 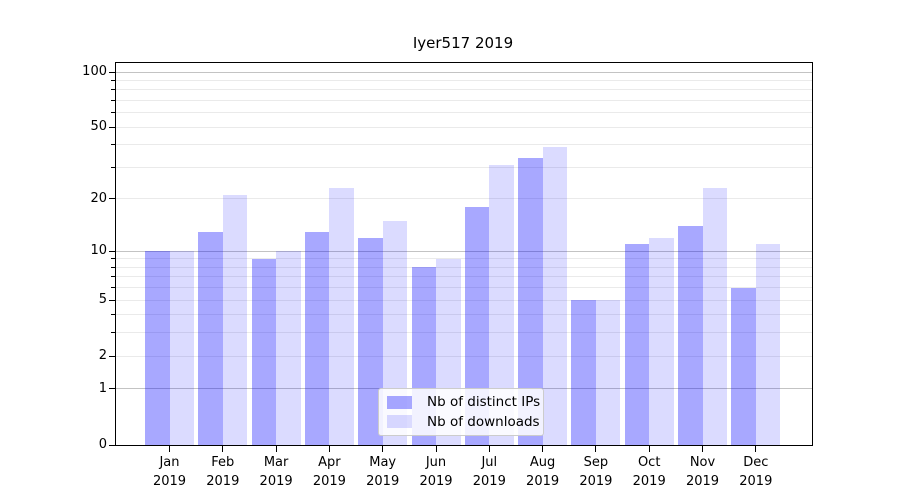 What do you see at coordinates (543, 449) in the screenshot?
I see `x-tick-aug` at bounding box center [543, 449].